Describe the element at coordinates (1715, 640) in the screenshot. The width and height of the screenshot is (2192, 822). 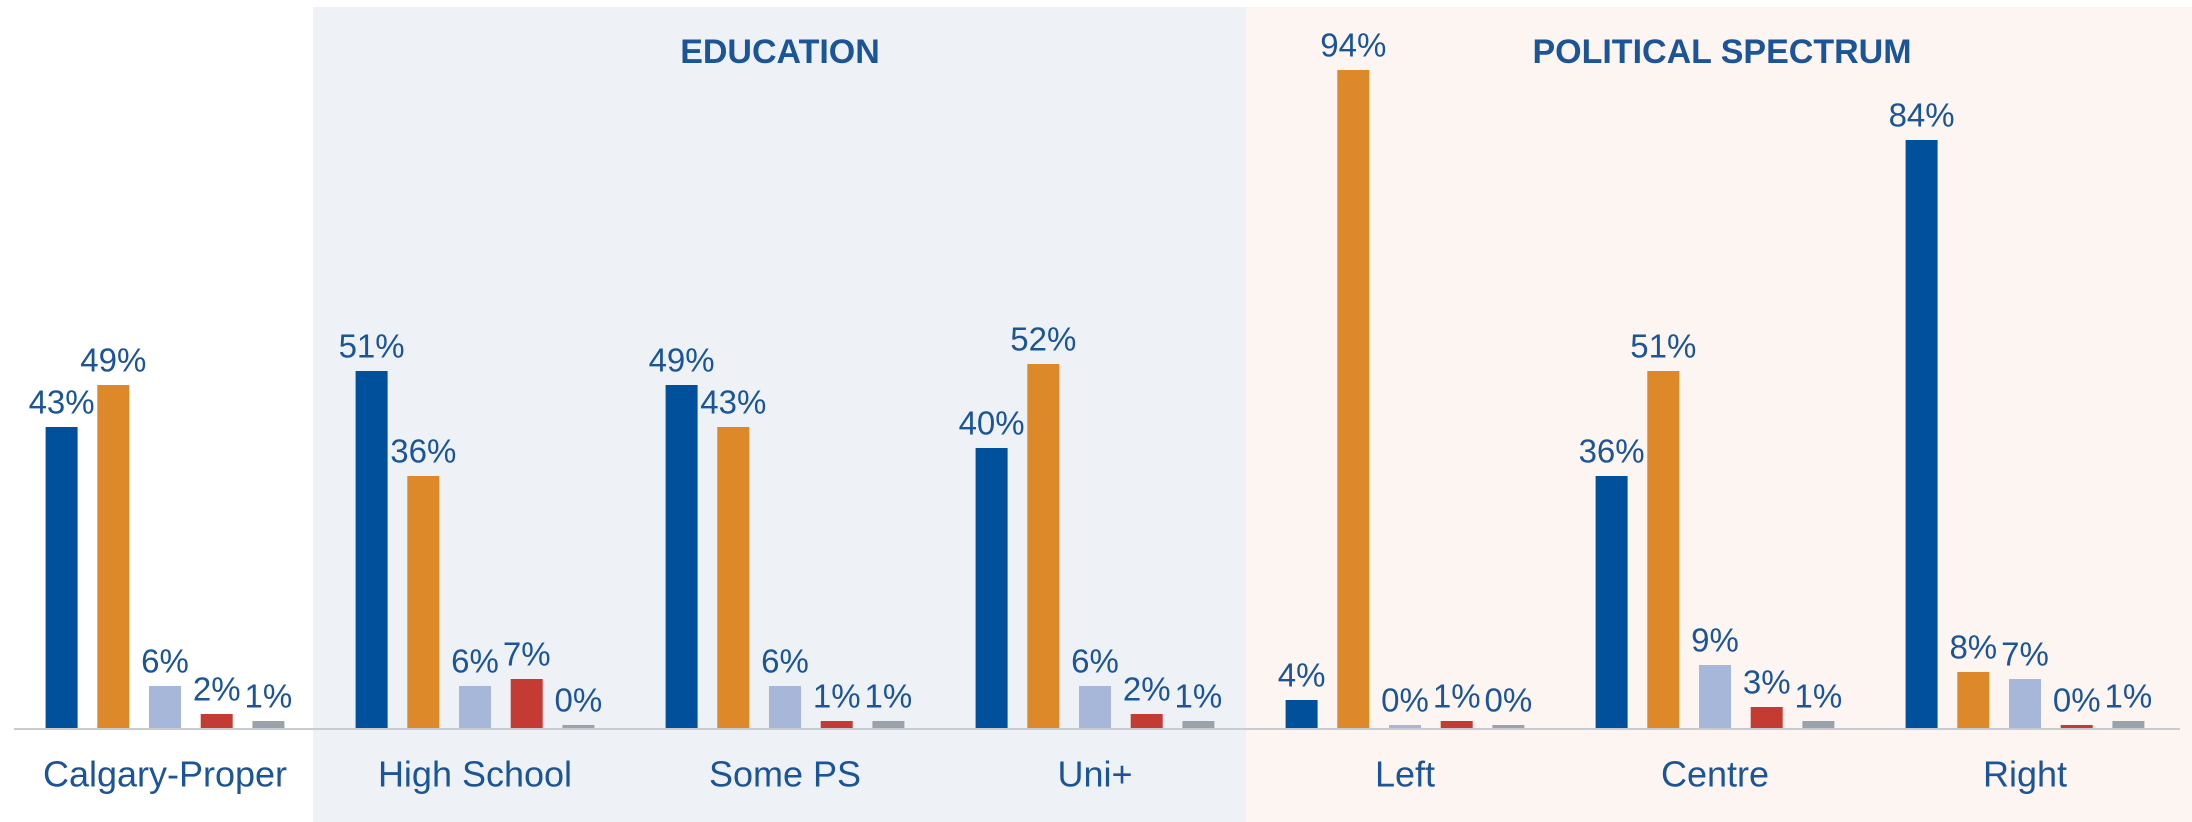
I see `value-label: 9%` at that location.